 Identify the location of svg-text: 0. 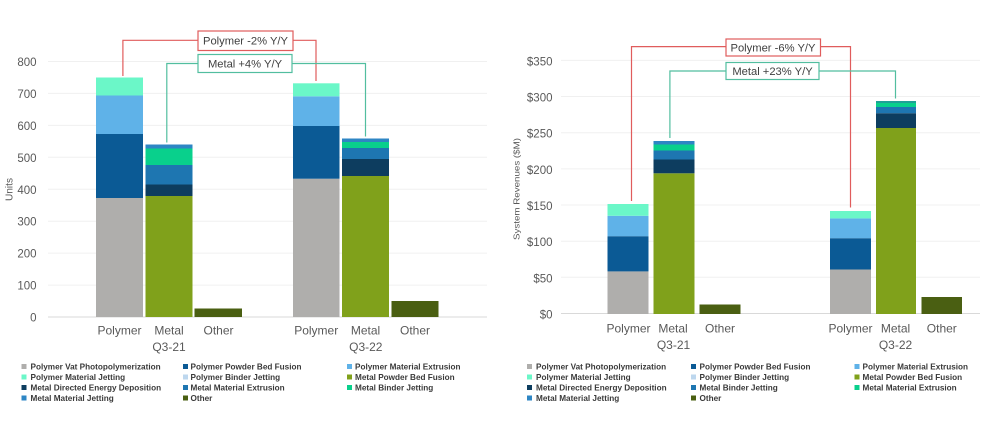
(33, 319).